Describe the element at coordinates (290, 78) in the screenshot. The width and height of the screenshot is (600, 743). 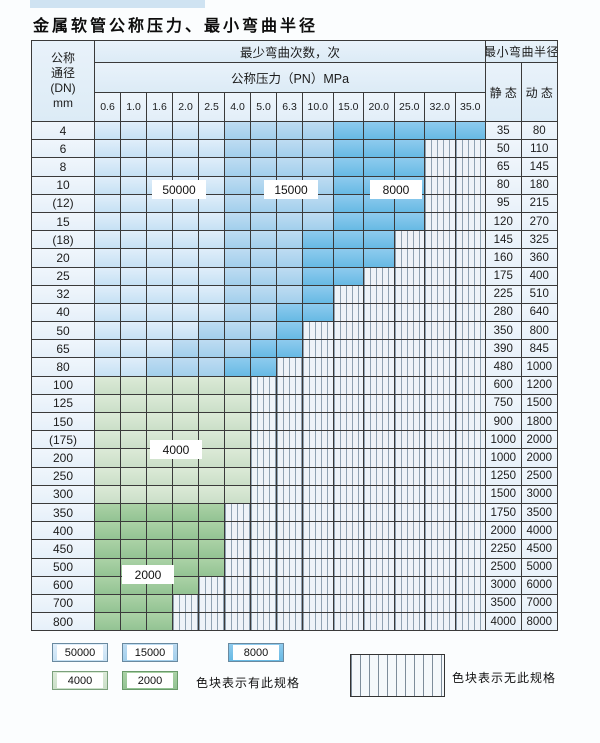
I see `pressure-header: 公称压力（PN）MPa` at that location.